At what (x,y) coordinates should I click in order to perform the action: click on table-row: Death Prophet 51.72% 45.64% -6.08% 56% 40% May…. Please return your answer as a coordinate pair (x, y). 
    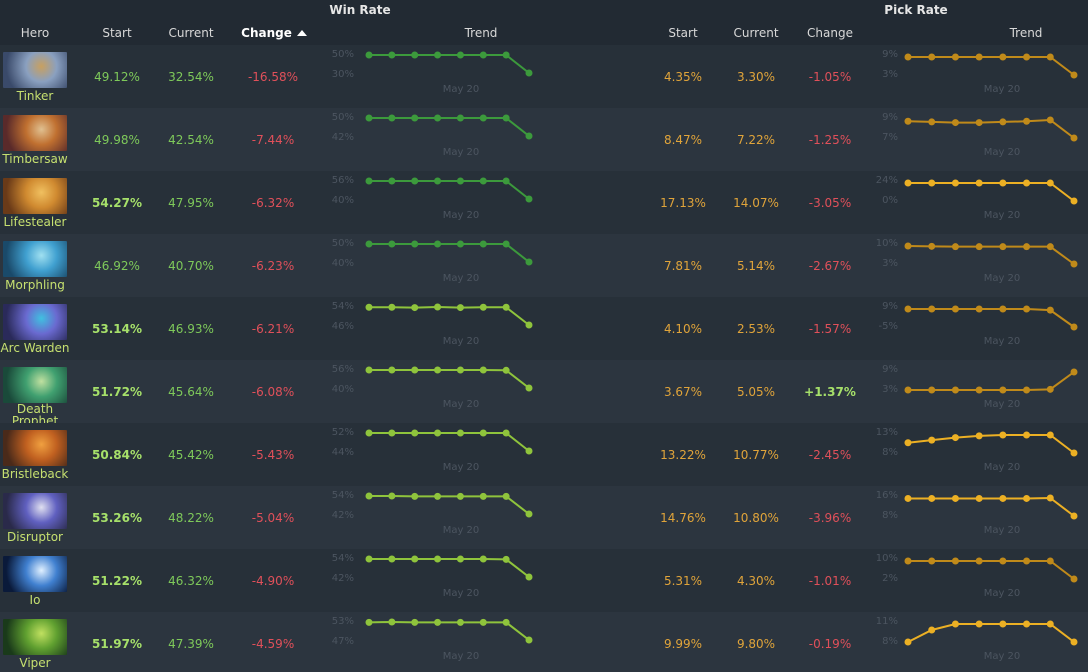
    Looking at the image, I should click on (544, 393).